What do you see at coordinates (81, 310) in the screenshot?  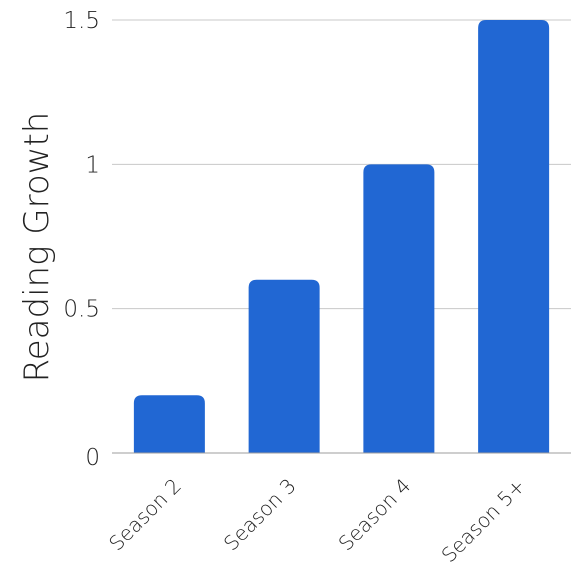 I see `y-tick-label-1: 0.5` at bounding box center [81, 310].